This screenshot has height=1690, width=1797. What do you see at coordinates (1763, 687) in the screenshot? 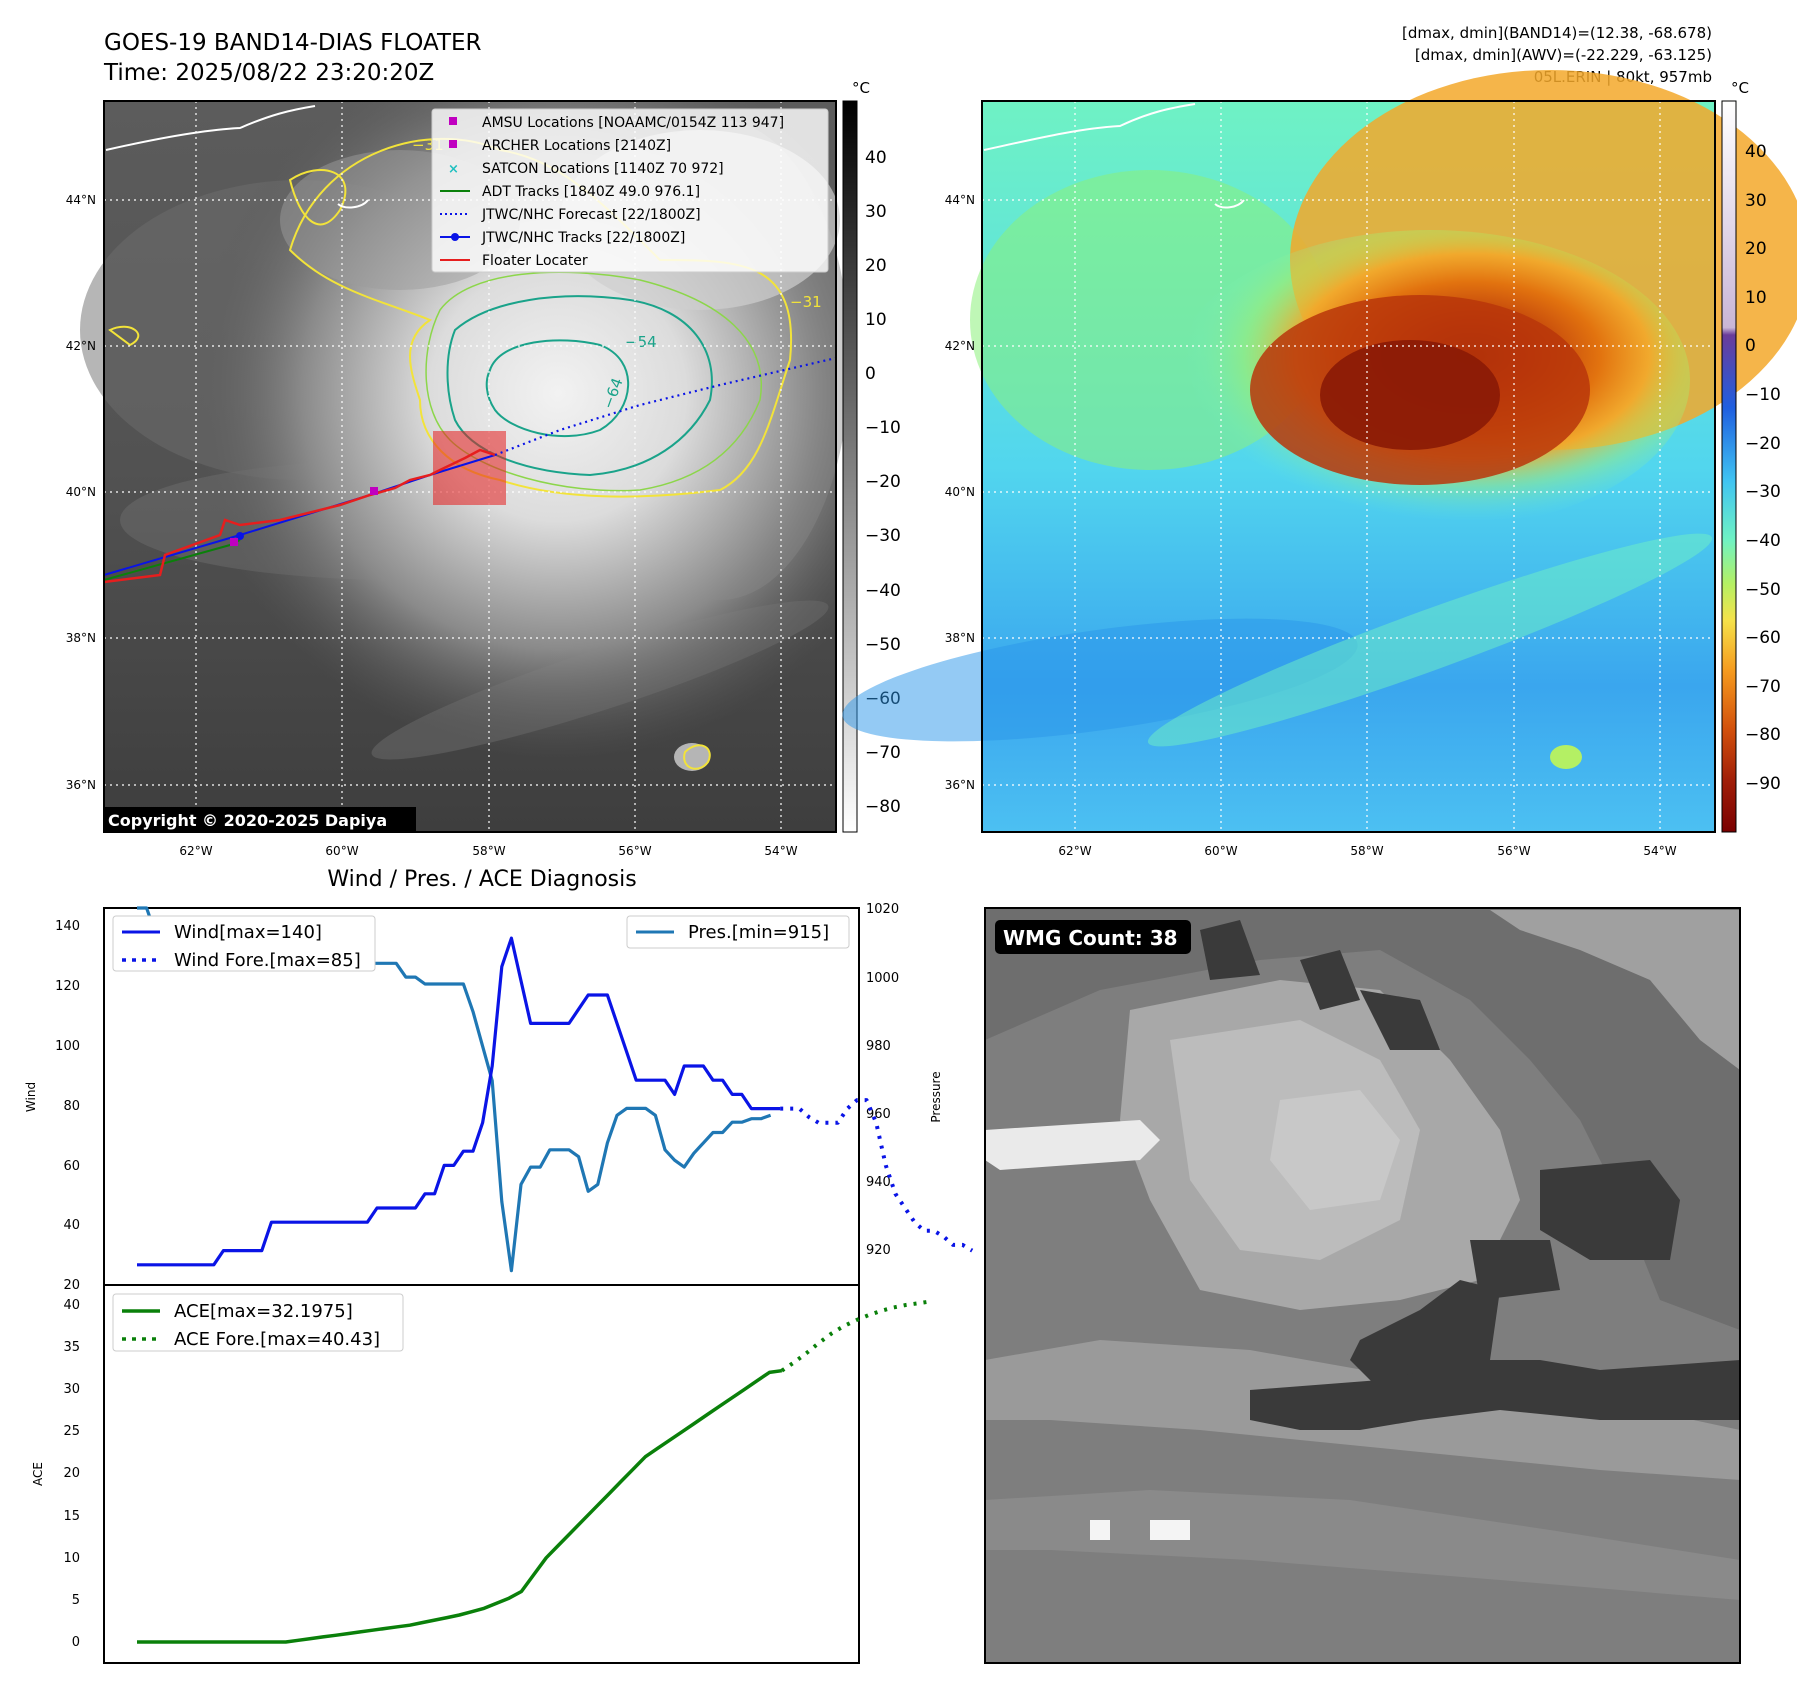
I see `awv-cb-m70: −70` at bounding box center [1763, 687].